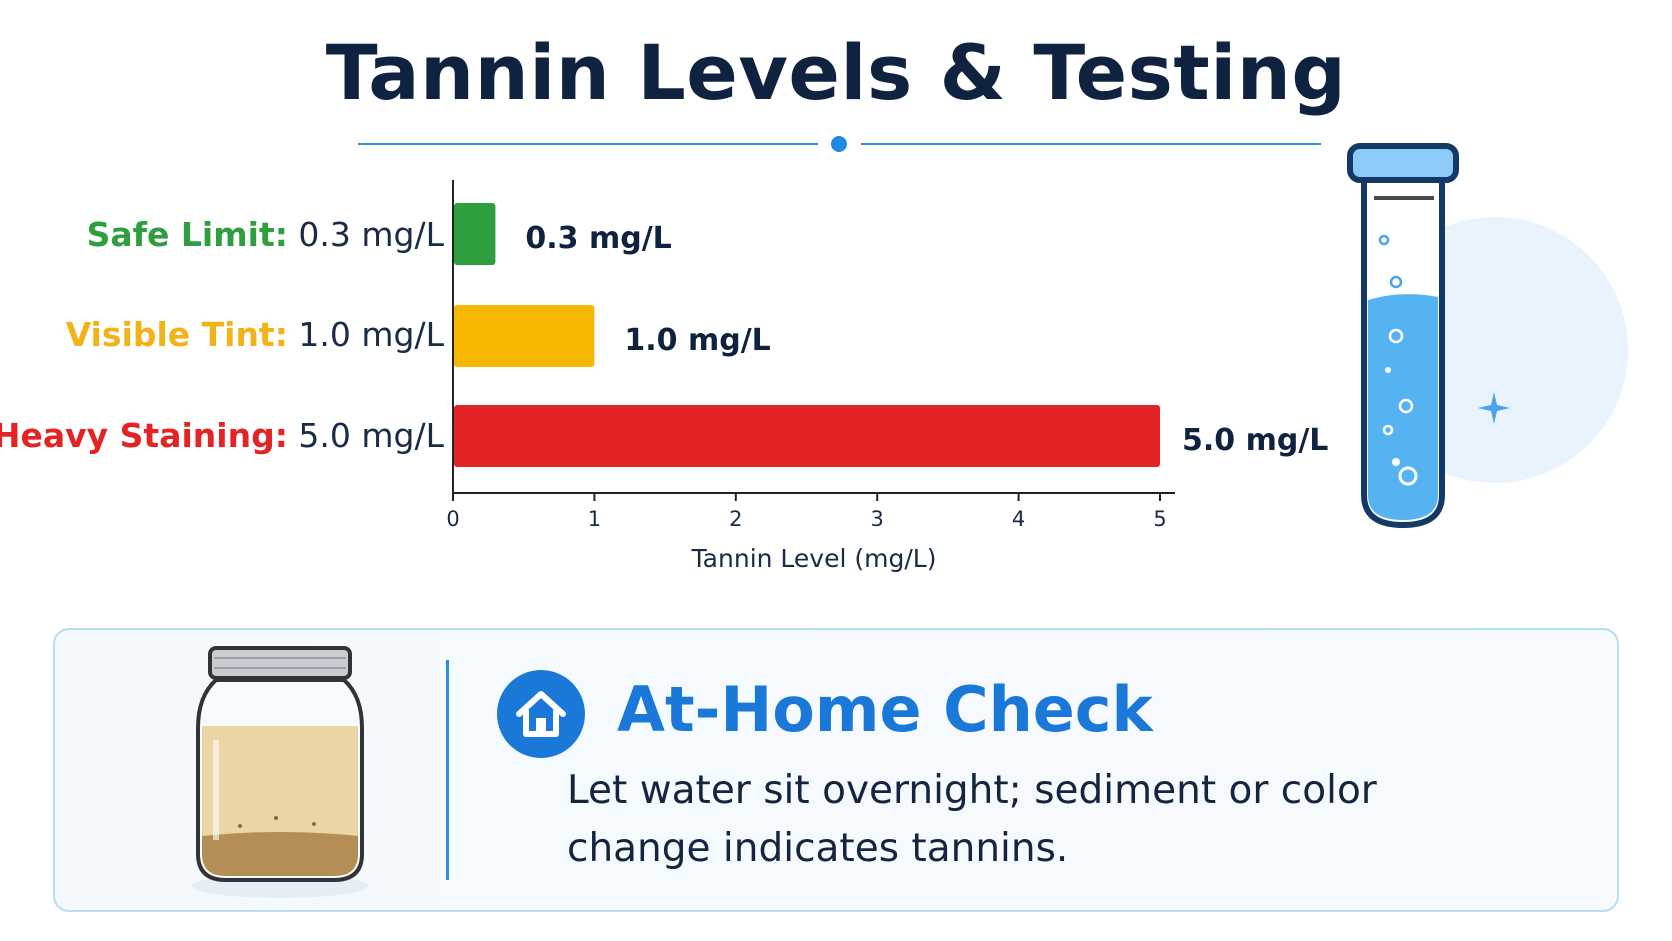 This screenshot has width=1672, height=941. I want to click on category-label: Safe Limit:, so click(187, 234).